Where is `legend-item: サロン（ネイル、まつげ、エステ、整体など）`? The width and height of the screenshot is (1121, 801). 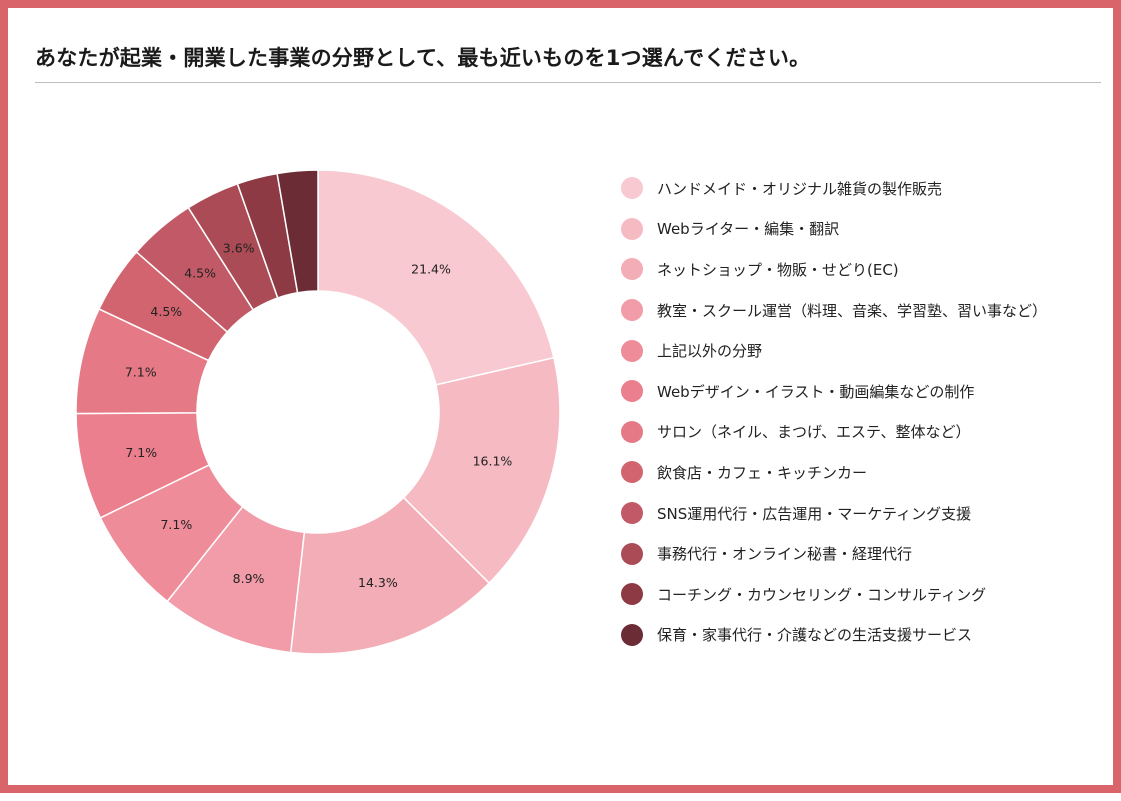
legend-item: サロン（ネイル、まつげ、エステ、整体など） is located at coordinates (834, 432).